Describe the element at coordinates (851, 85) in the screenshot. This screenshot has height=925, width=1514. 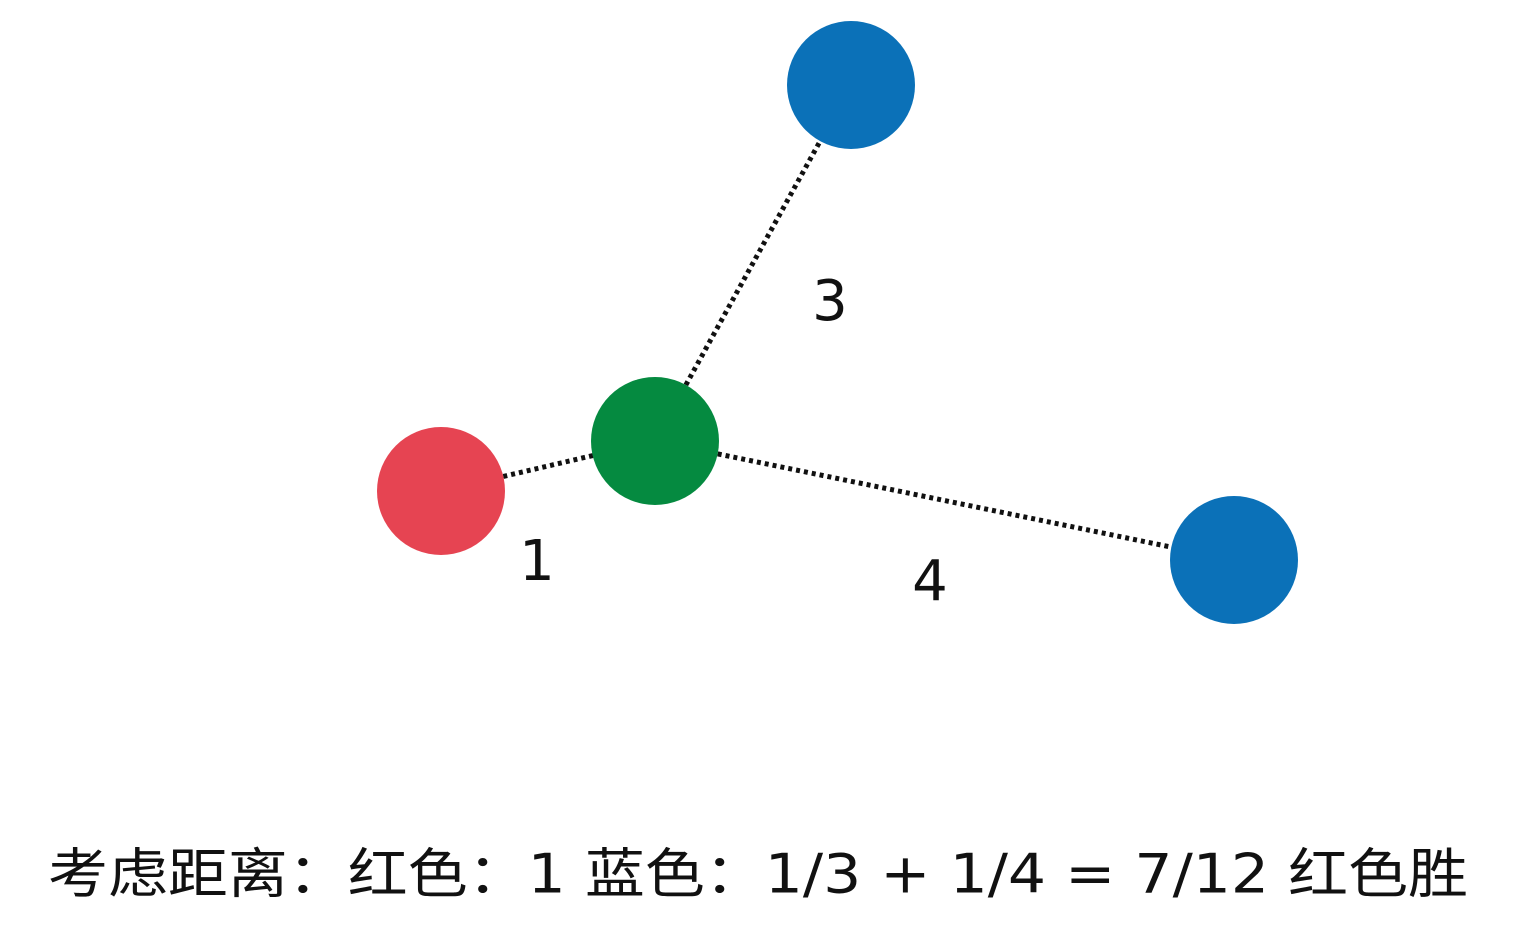
I see `node-blue-top` at that location.